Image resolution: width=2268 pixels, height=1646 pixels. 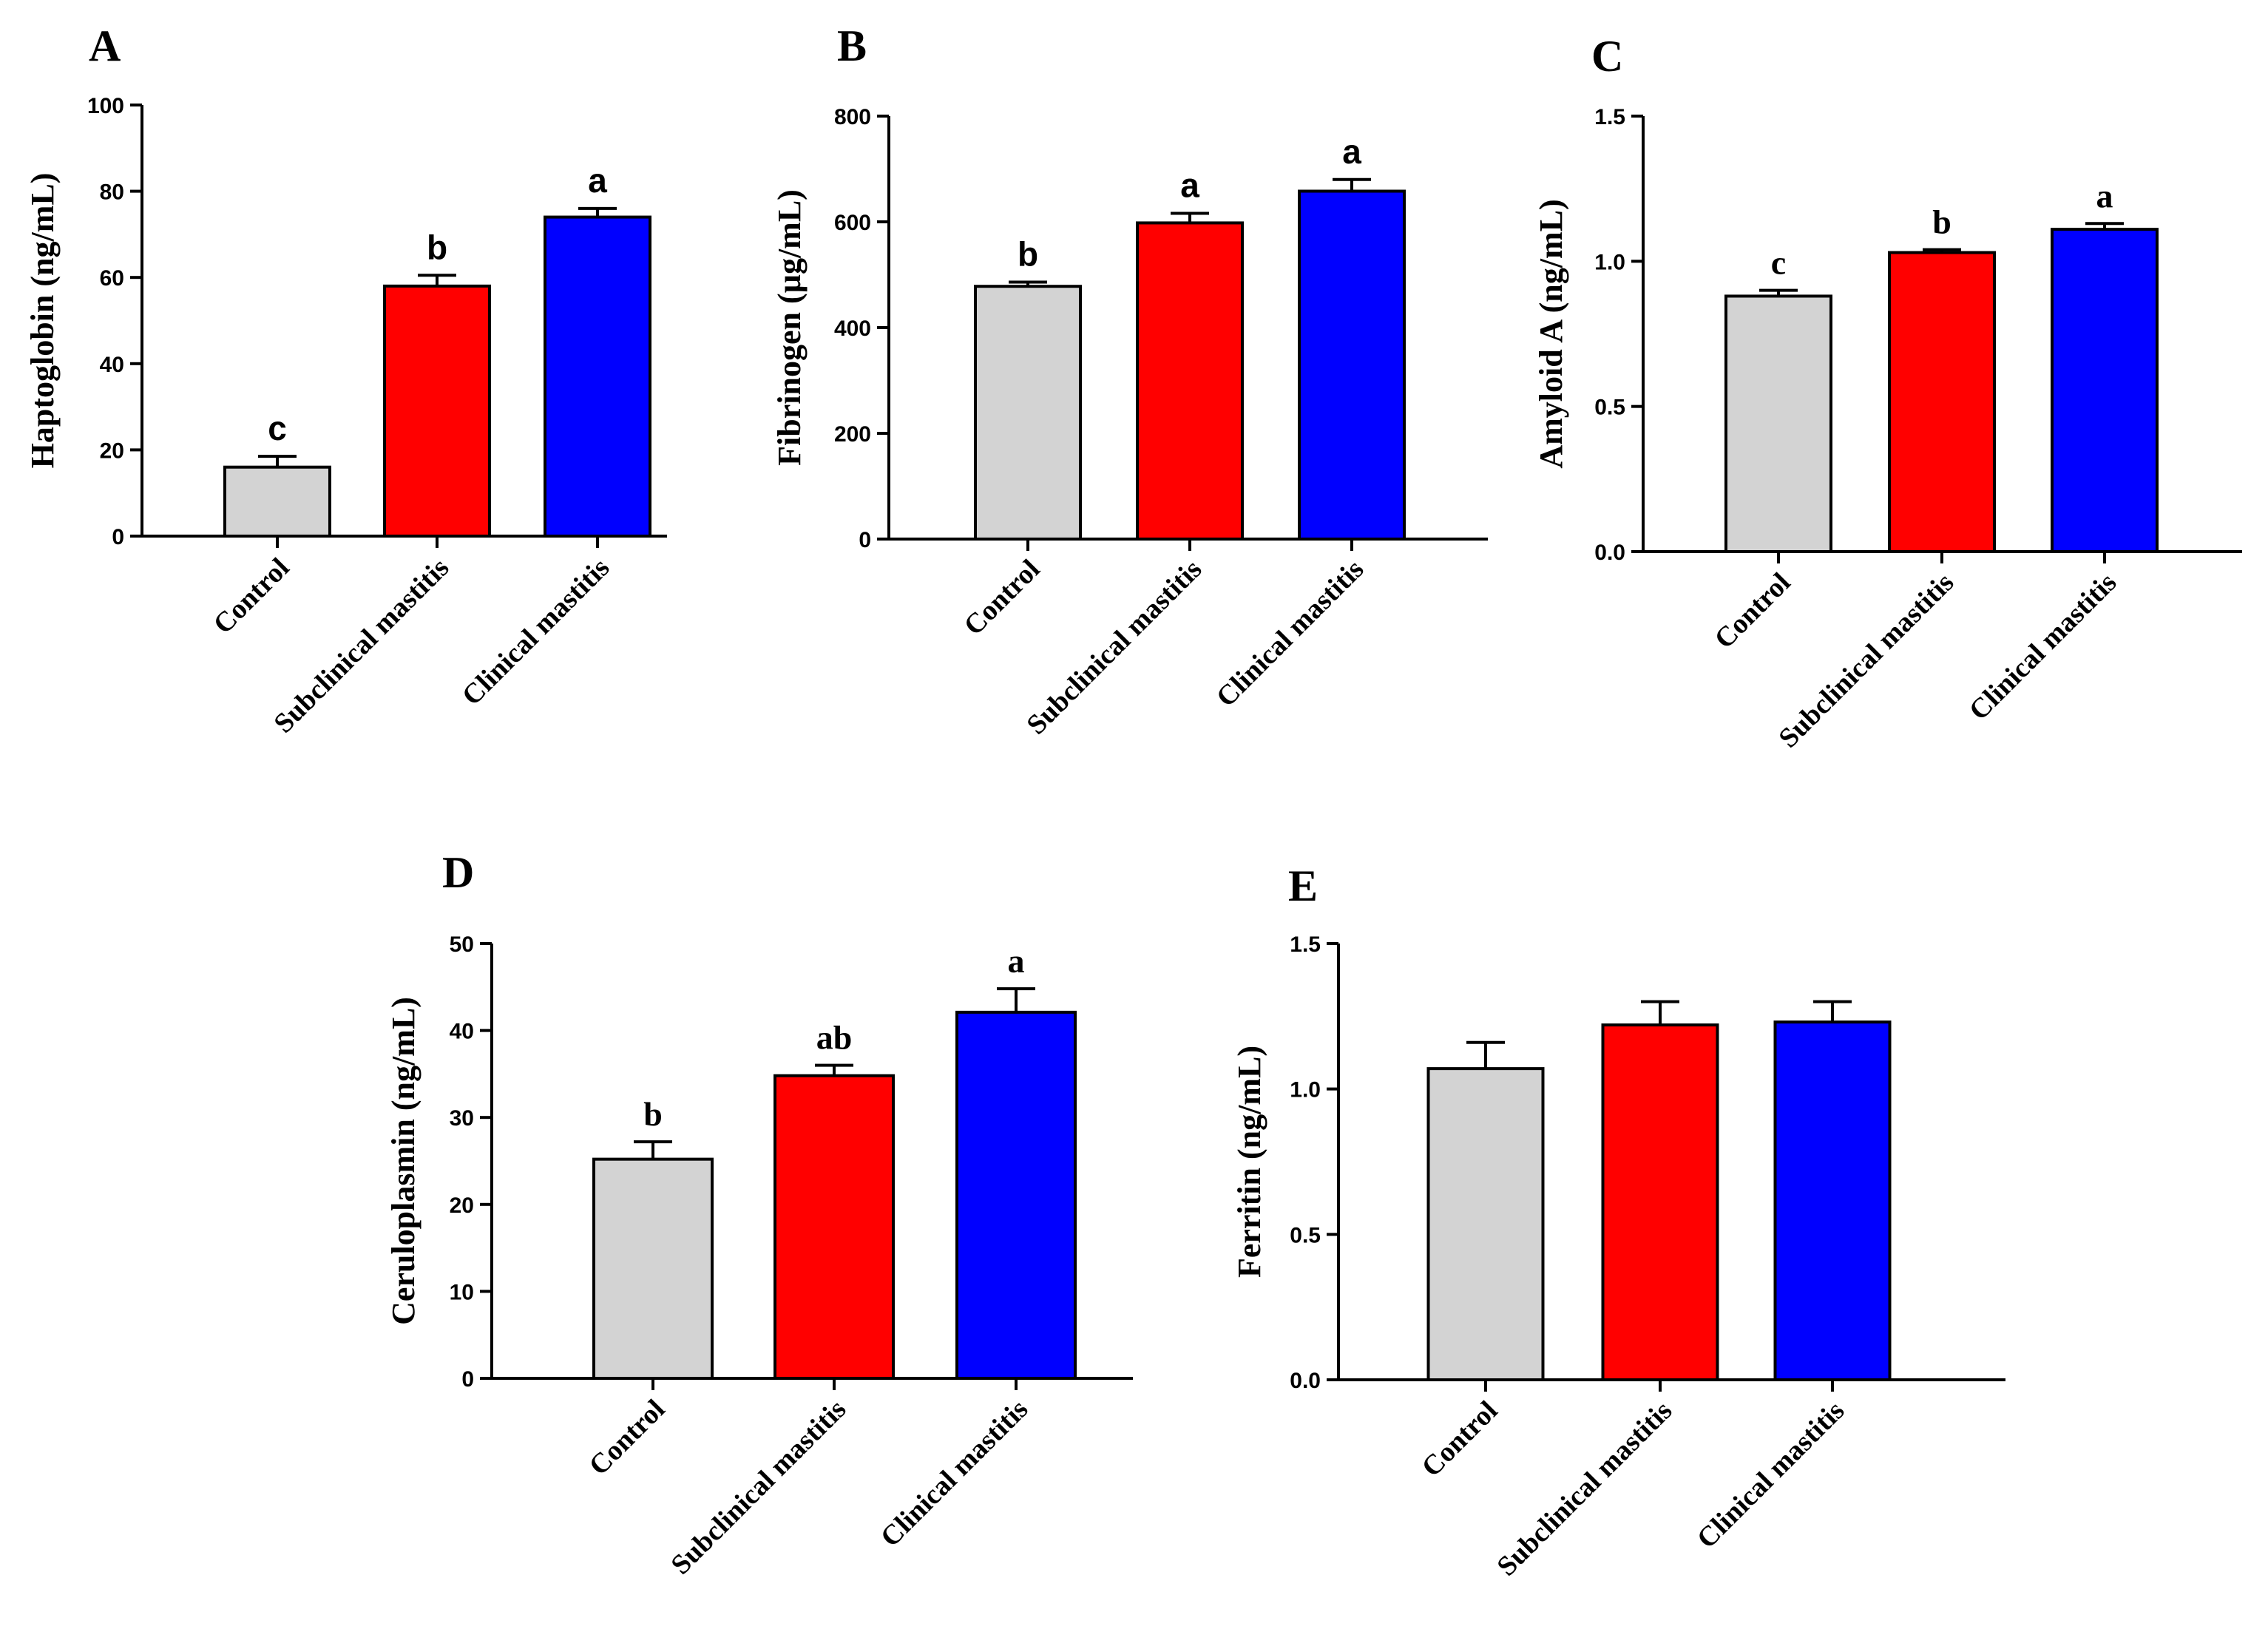 What do you see at coordinates (43, 321) in the screenshot?
I see `y-axis-label: Haptoglobin (ng/mL)` at bounding box center [43, 321].